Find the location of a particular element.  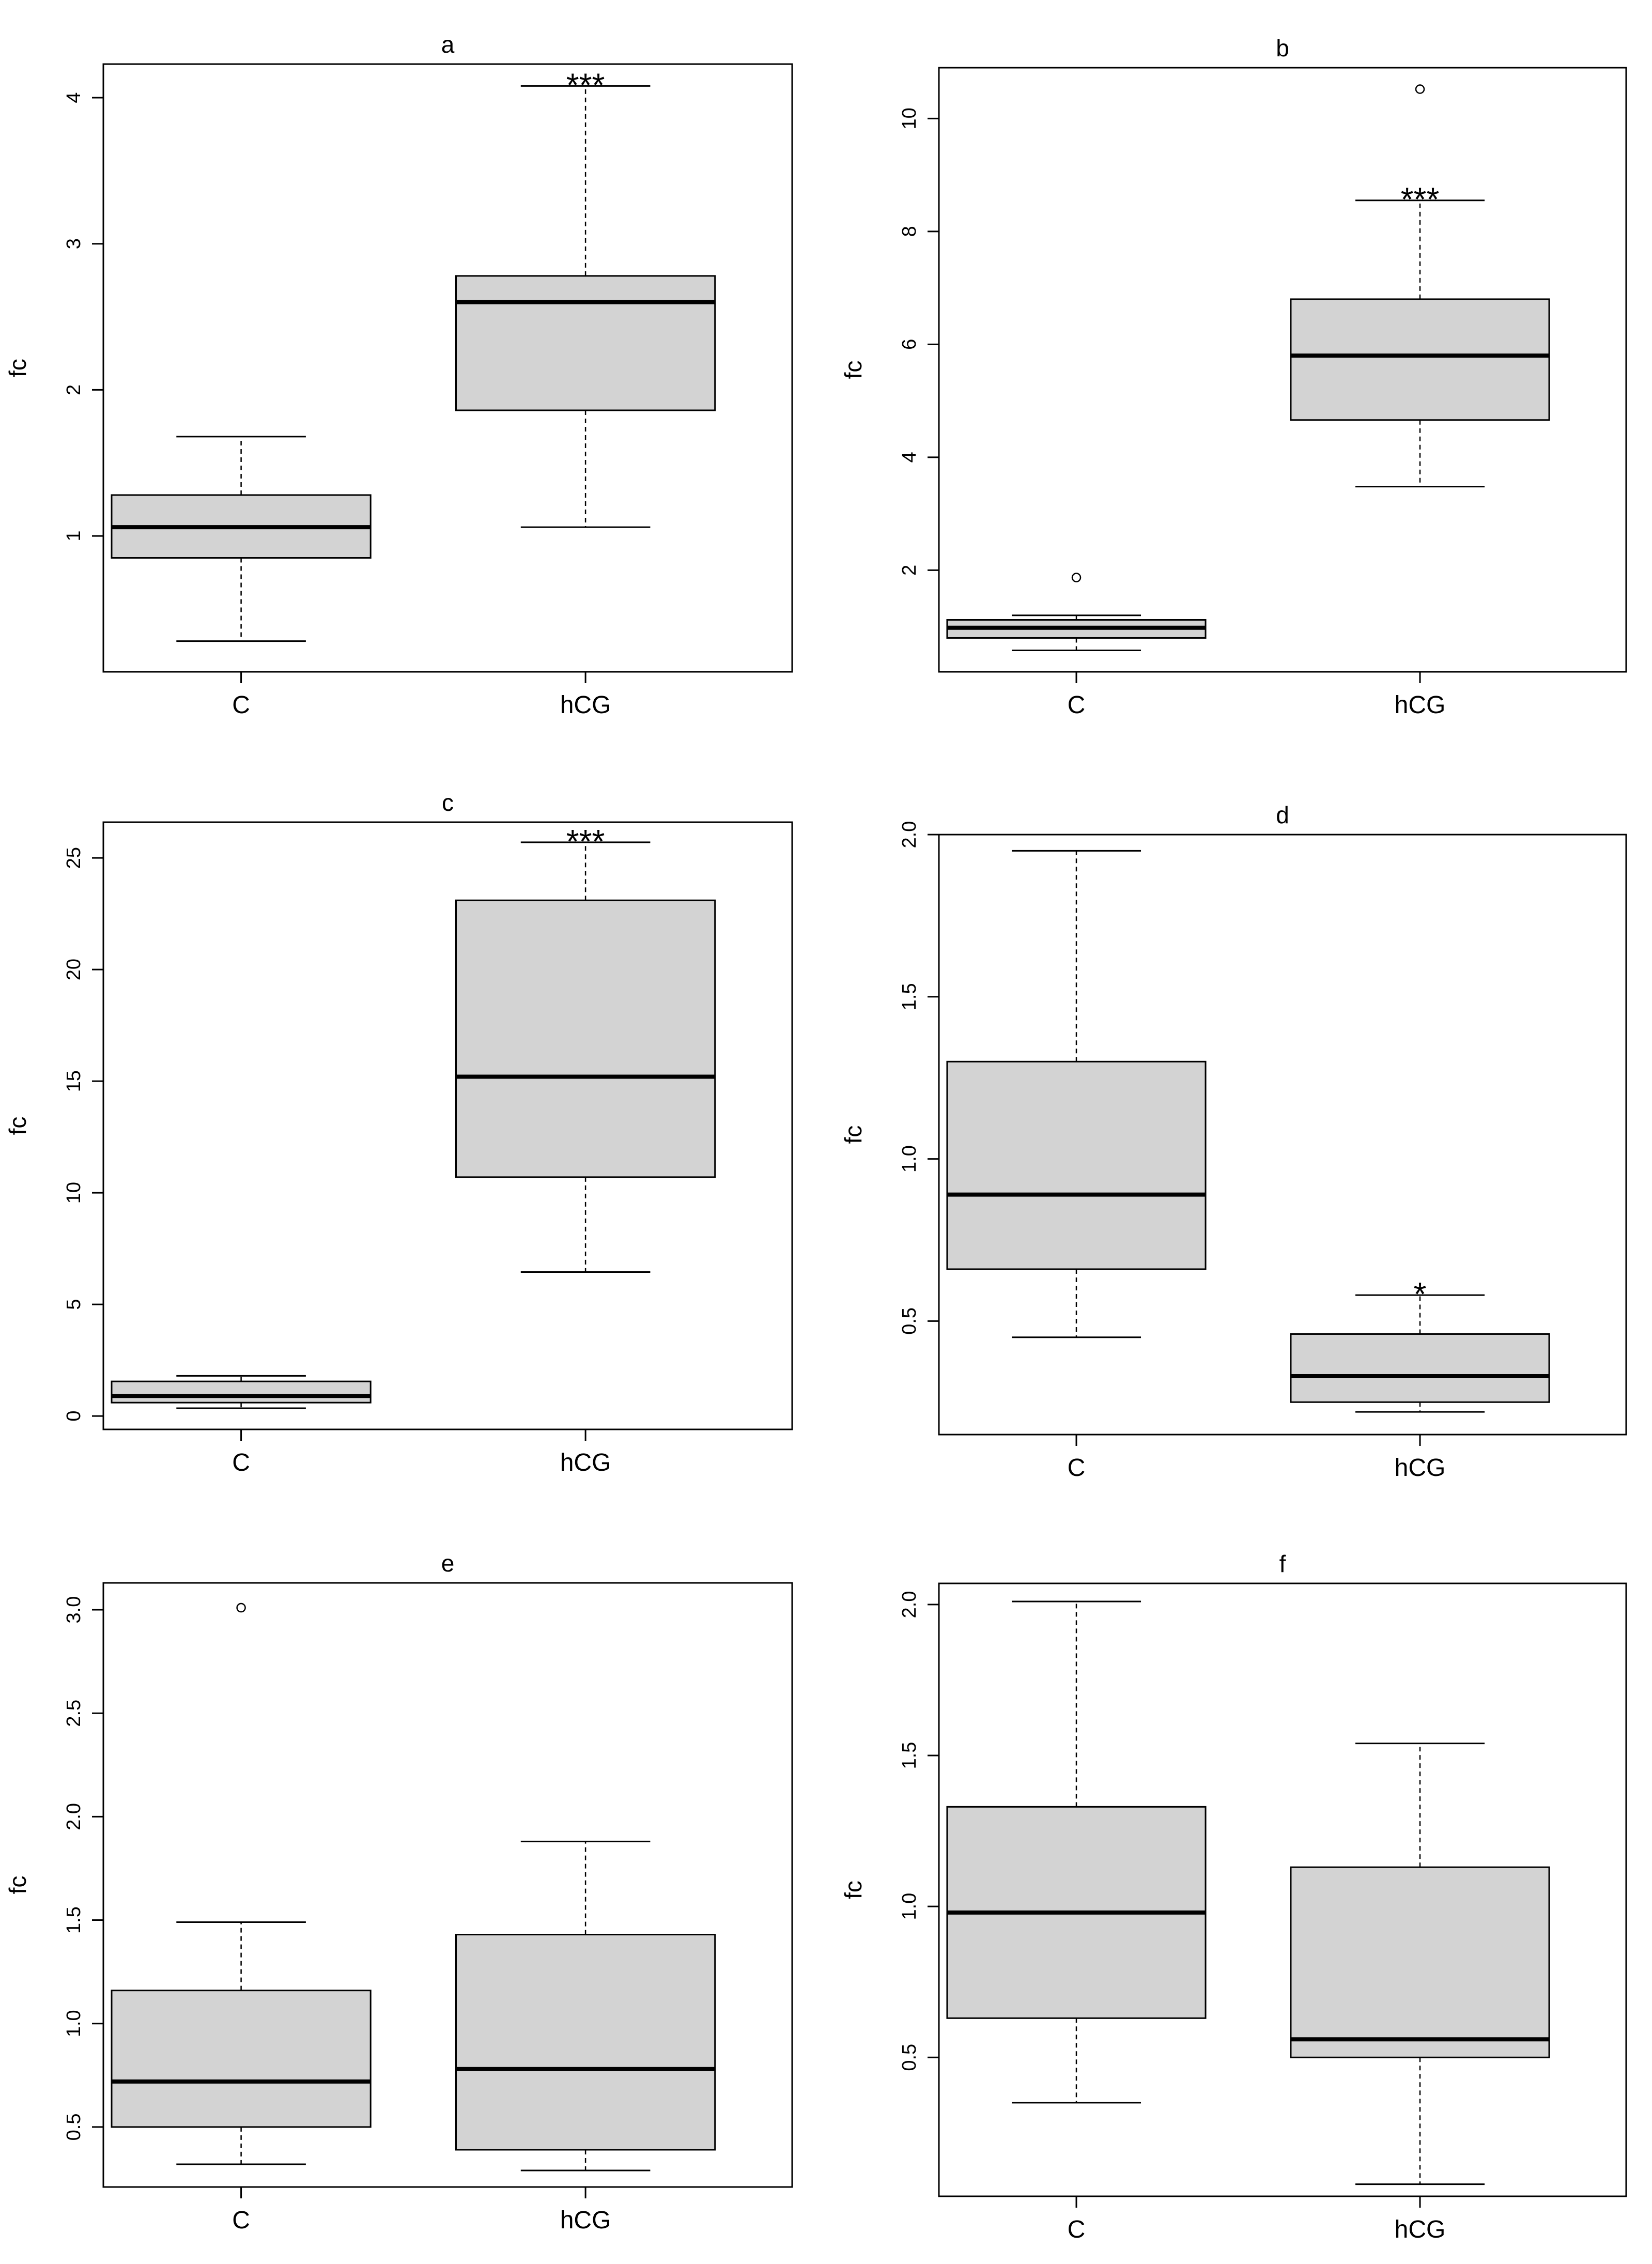

y-tick-label: 3.0 is located at coordinates (74, 1610).